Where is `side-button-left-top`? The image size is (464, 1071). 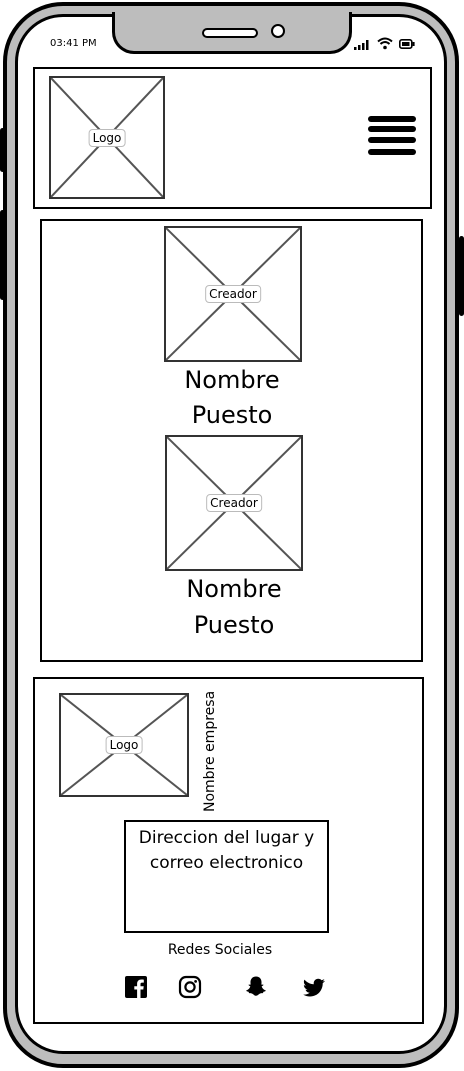
side-button-left-top is located at coordinates (2, 150).